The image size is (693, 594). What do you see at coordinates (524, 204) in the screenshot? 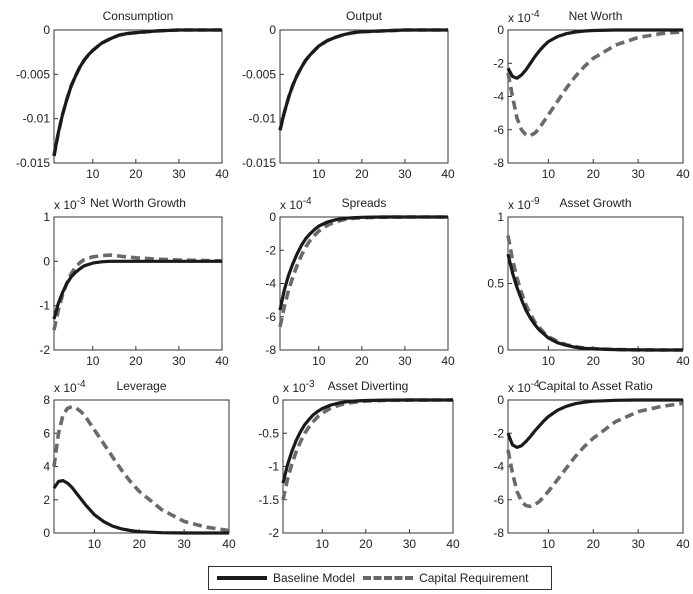
I see `y-exponent-label: x 10-9` at bounding box center [524, 204].